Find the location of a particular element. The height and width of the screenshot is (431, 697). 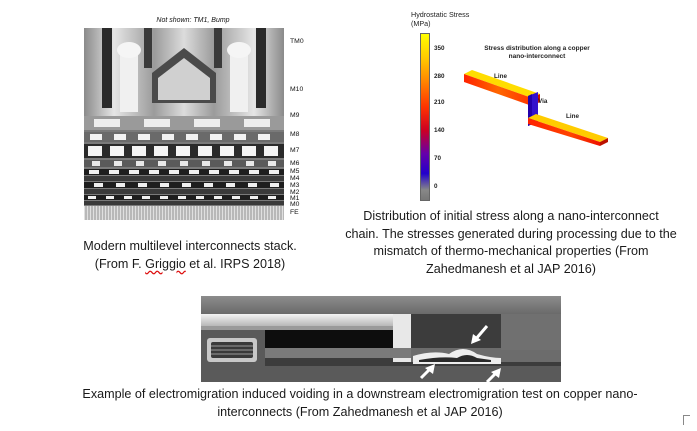

label-via: Via is located at coordinates (543, 101).